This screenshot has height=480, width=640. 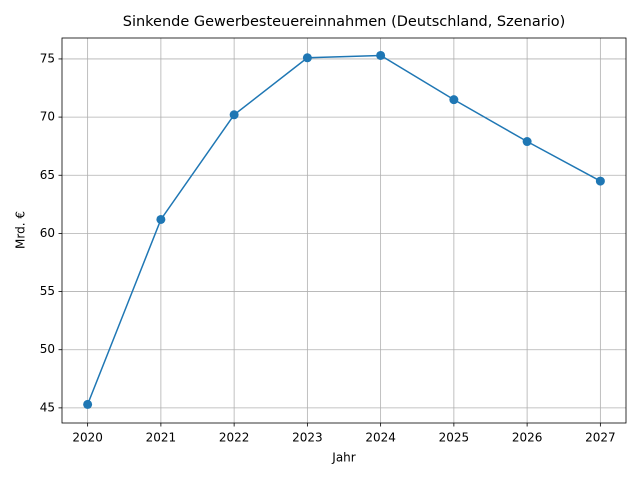 I want to click on y-tick-label: 65, so click(x=47, y=175).